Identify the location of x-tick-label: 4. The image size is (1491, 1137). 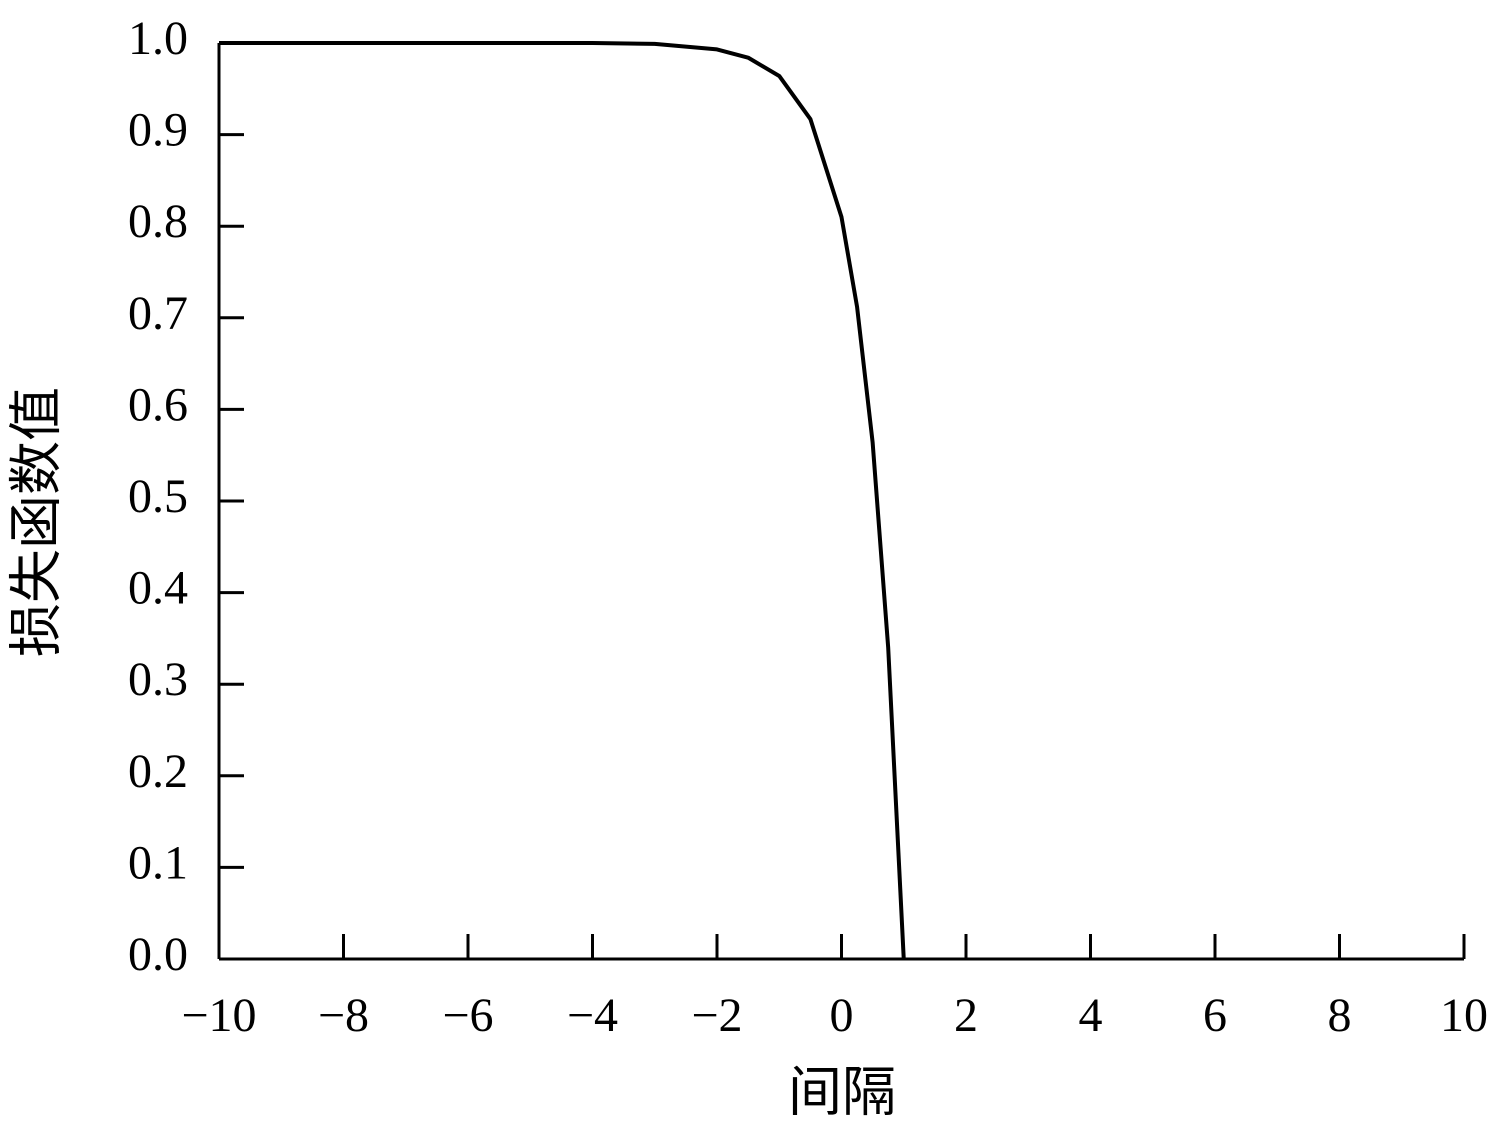
(1091, 1015).